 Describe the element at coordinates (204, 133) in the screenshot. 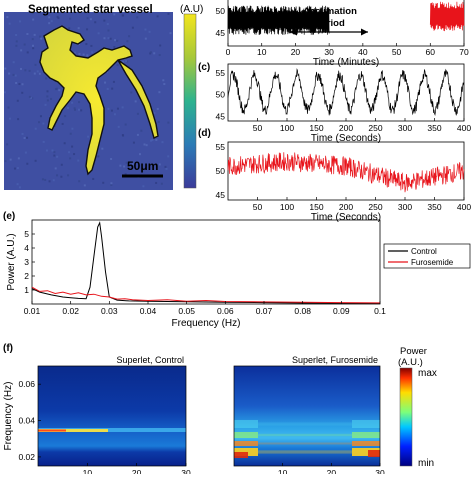

I see `panel-d-label: (d)` at that location.